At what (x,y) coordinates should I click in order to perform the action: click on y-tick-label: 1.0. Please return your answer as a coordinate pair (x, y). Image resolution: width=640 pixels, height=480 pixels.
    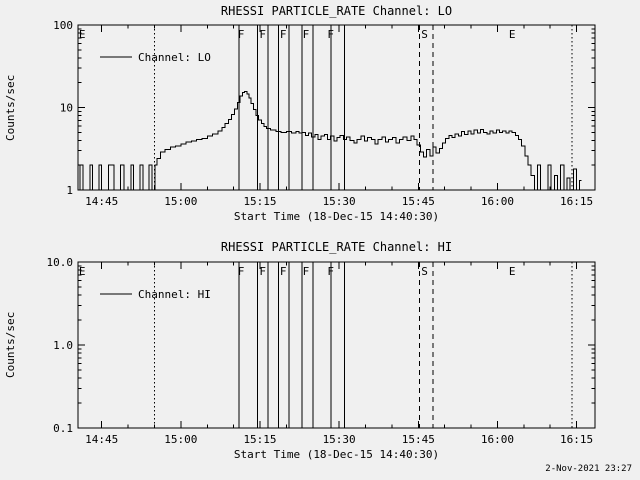
    Looking at the image, I should click on (63, 345).